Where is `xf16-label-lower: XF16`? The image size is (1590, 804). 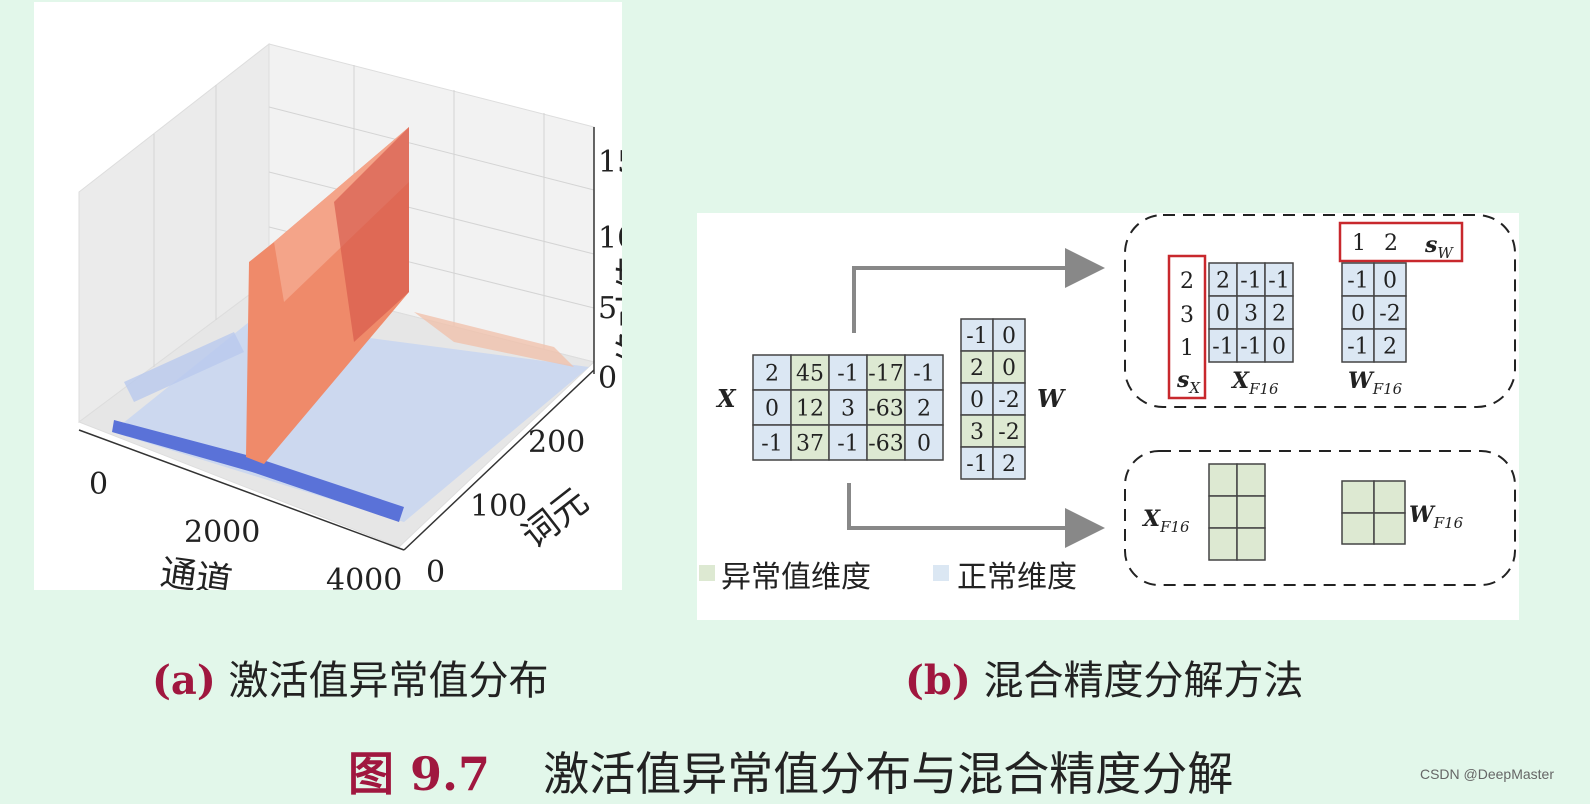 xf16-label-lower: XF16 is located at coordinates (1165, 521).